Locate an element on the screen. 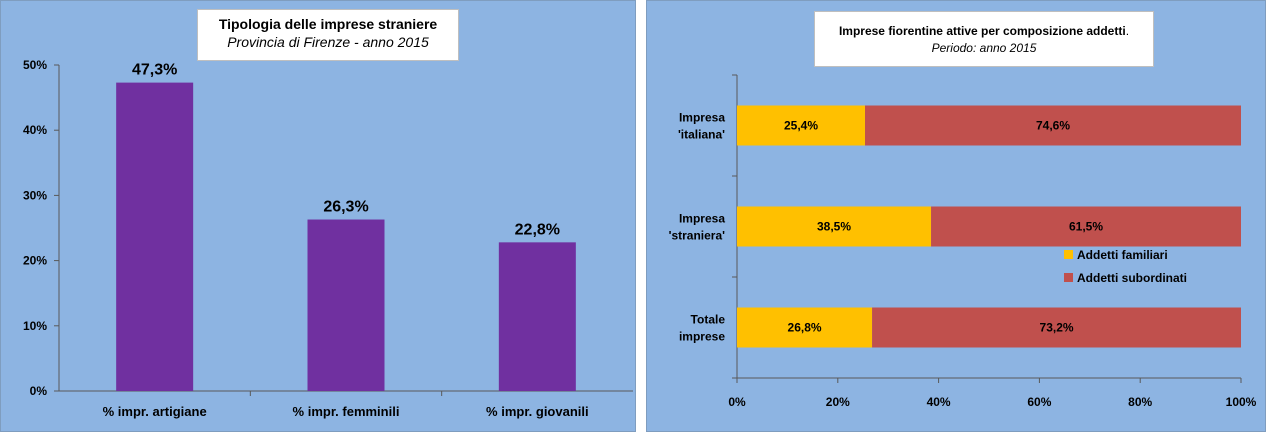 This screenshot has height=433, width=1266. chart-title-period: . is located at coordinates (1127, 31).